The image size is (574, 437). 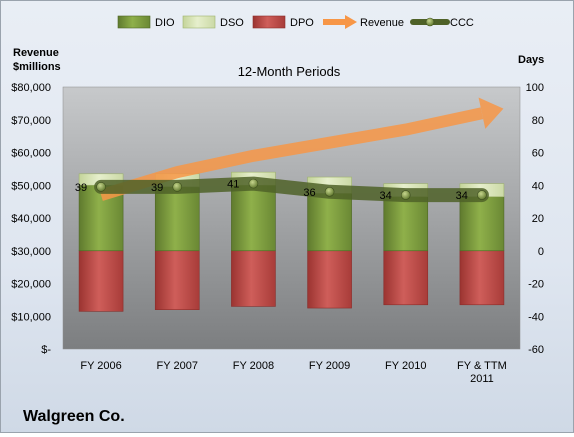 I want to click on right-tick-label: -40, so click(x=536, y=317).